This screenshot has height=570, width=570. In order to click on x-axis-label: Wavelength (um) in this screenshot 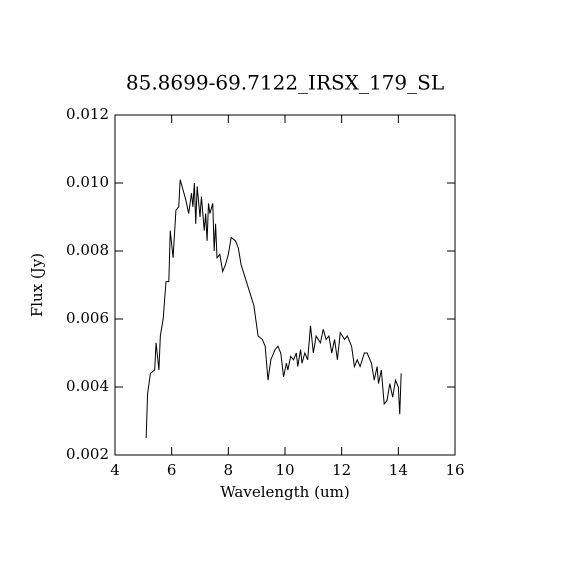, I will do `click(284, 492)`.